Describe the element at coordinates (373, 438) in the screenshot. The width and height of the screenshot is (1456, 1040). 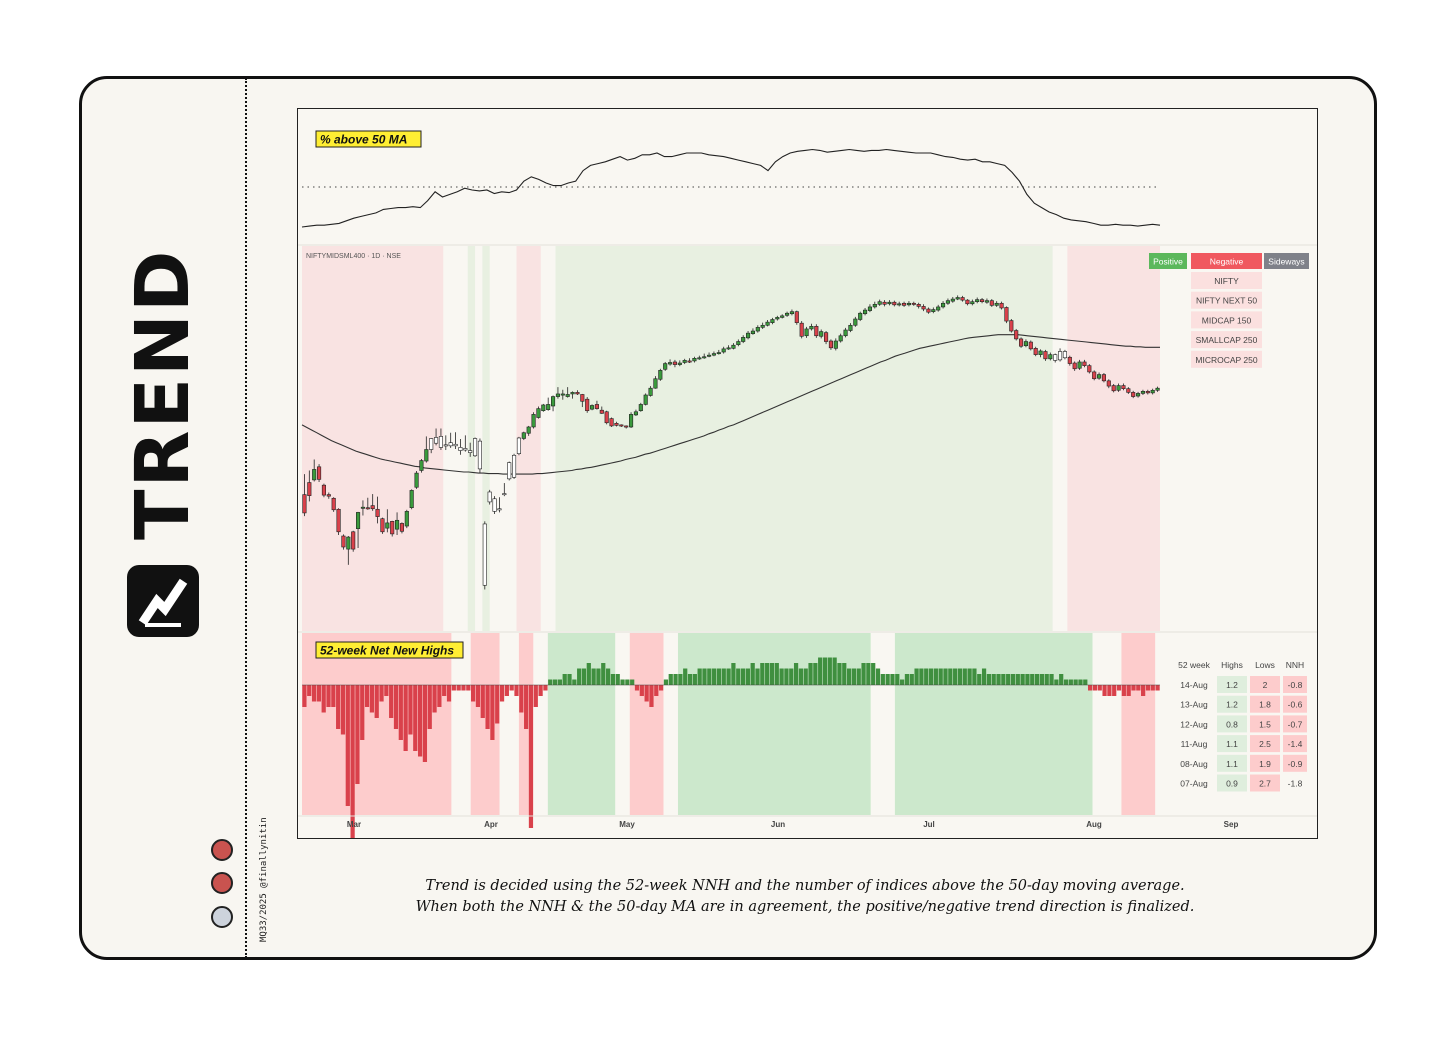
I see `regime-band-negative` at that location.